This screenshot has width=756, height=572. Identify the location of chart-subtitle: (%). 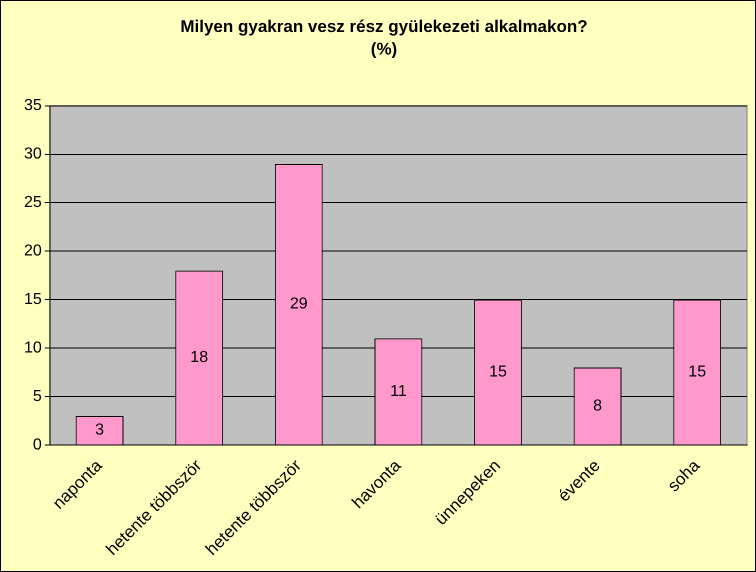
(384, 48).